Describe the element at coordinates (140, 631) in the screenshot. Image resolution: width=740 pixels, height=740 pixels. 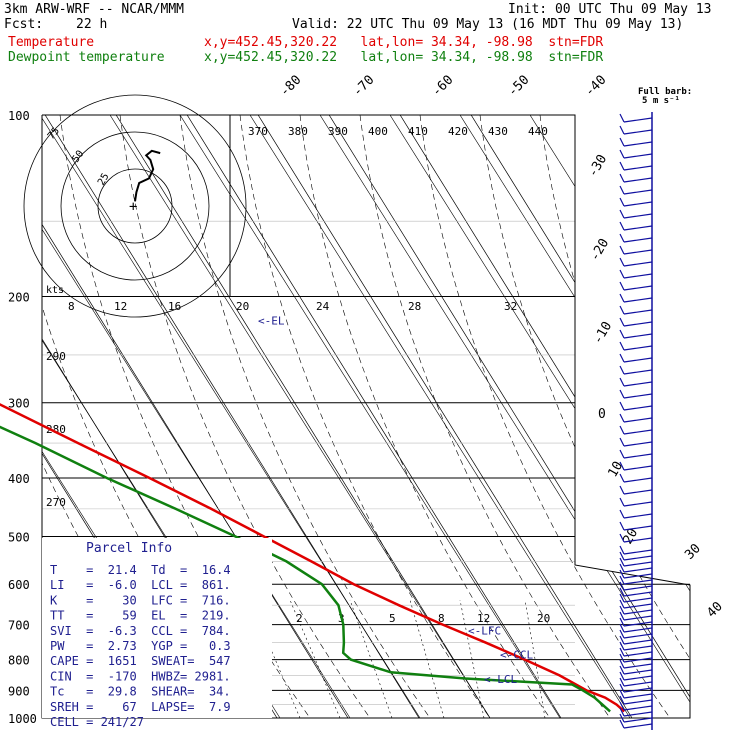
I see `parcel-info-row: SVI = -6.3 CCL = 784.` at that location.